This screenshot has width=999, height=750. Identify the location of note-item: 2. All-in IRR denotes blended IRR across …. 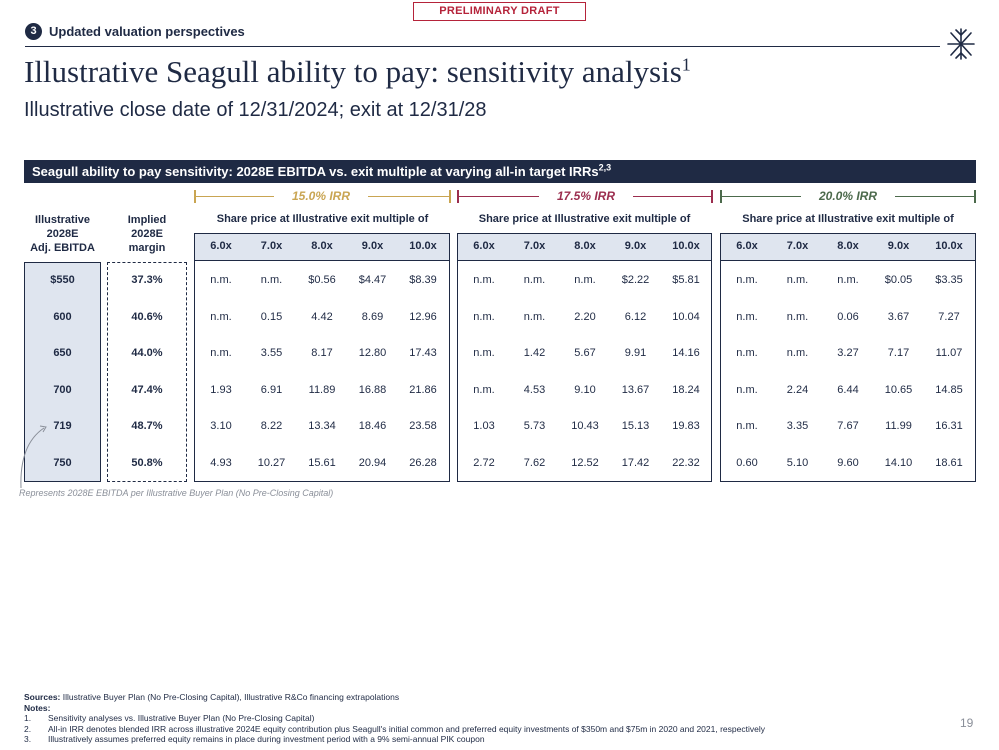
(394, 728).